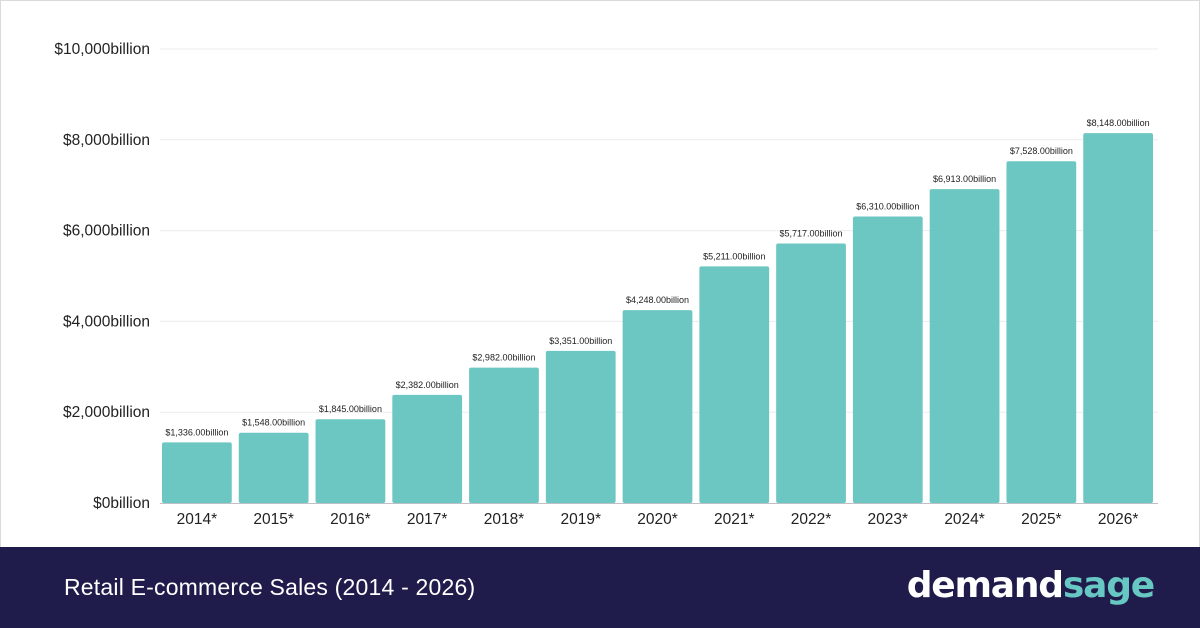  Describe the element at coordinates (106, 321) in the screenshot. I see `y-tick-label: $4,000billion` at that location.